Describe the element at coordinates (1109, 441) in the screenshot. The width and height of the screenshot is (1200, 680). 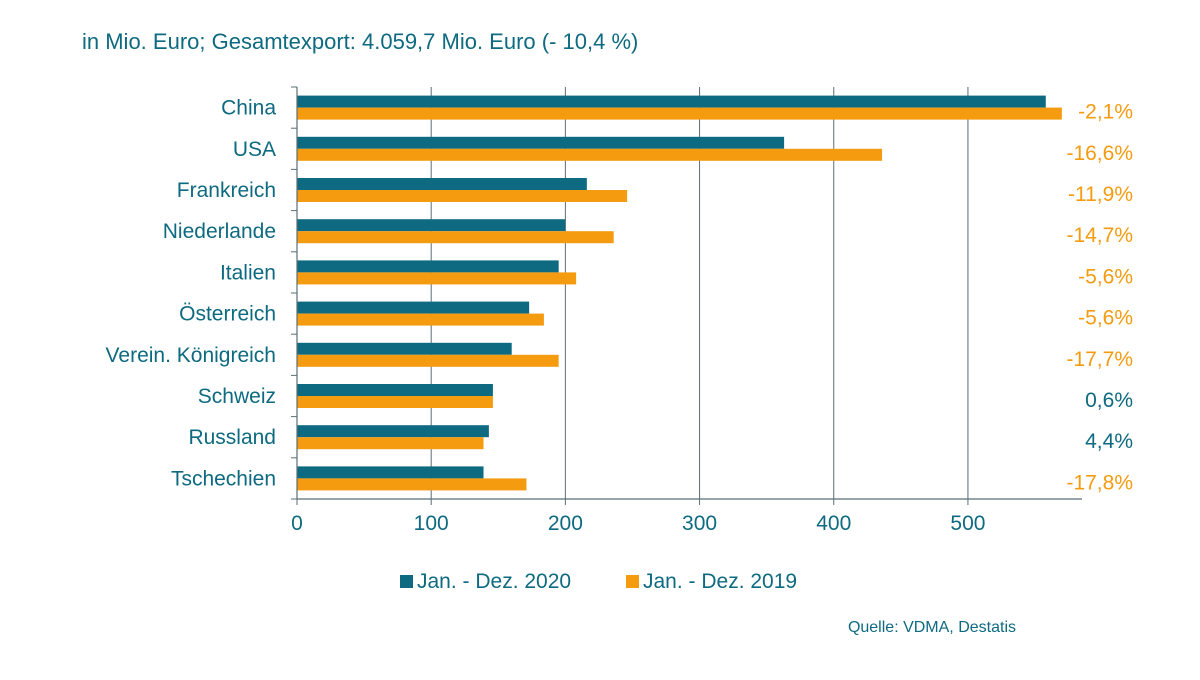
I see `change-label: 4,4%` at that location.